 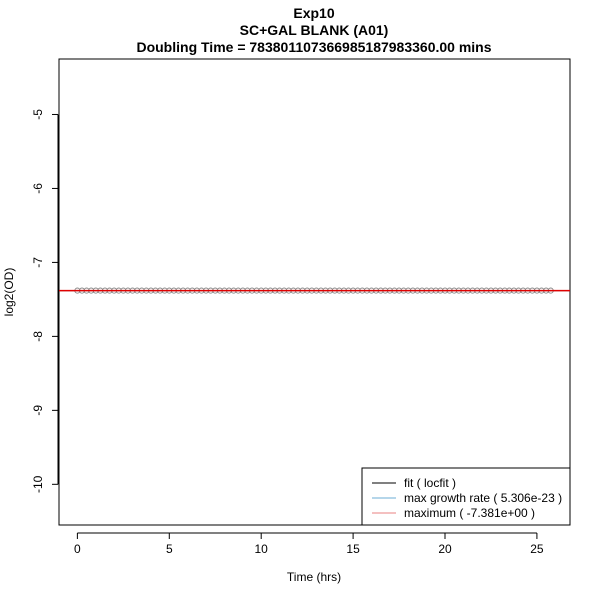 I want to click on x-tick-label: 5, so click(x=169, y=549).